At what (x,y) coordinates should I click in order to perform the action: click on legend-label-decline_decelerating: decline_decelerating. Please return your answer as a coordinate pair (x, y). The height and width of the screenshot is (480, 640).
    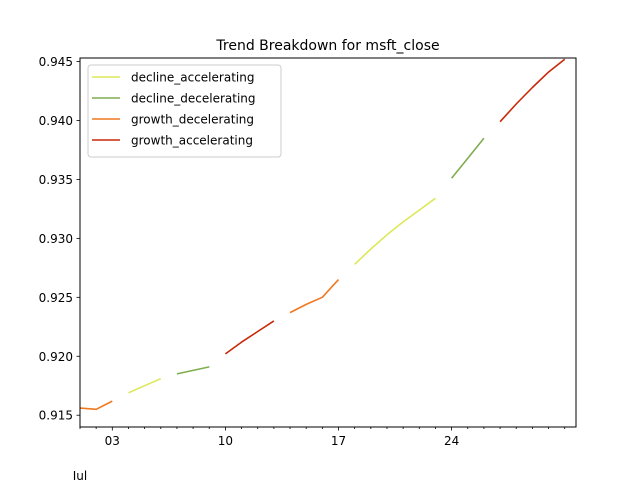
    Looking at the image, I should click on (193, 99).